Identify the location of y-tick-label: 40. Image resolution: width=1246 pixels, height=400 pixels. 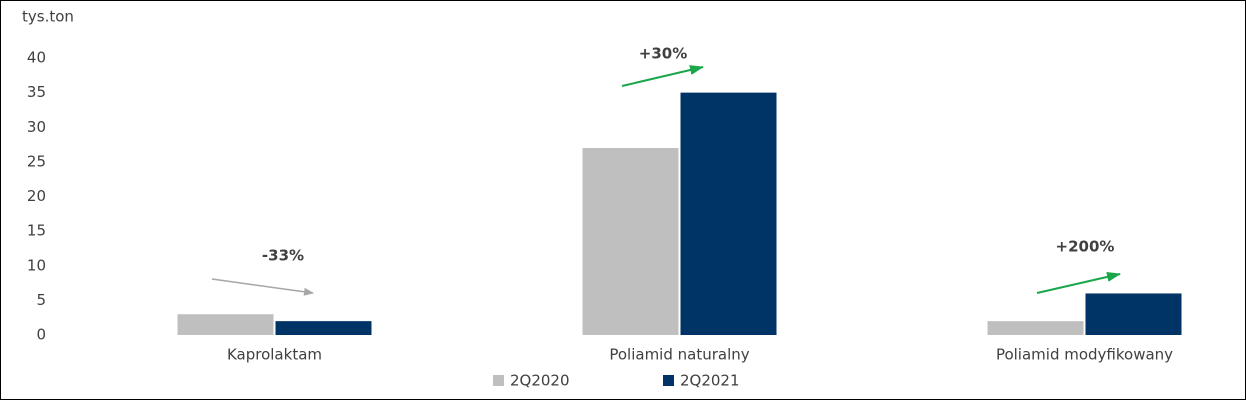
(36, 58).